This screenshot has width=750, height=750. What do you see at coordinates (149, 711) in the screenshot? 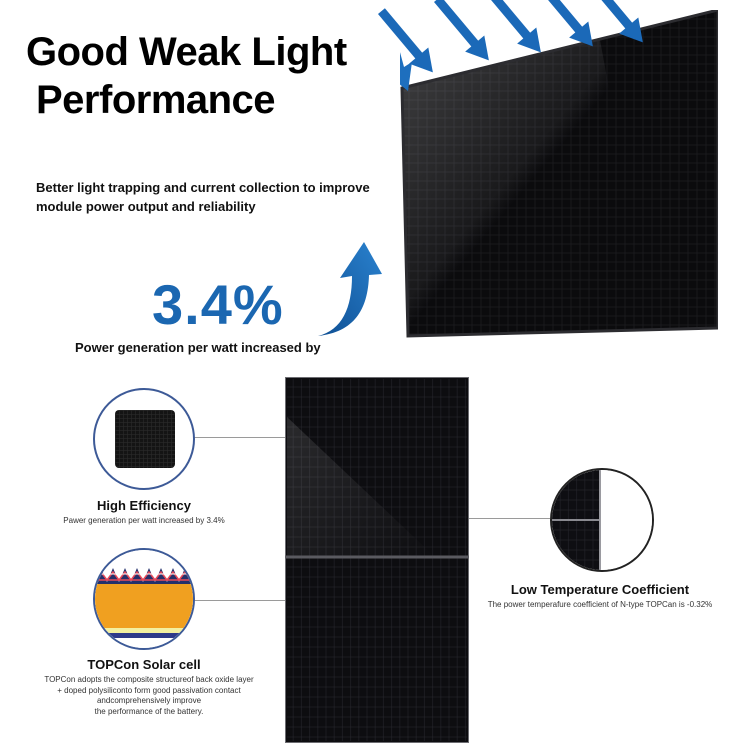
I see `topcon-line: the performance of the battery.` at bounding box center [149, 711].